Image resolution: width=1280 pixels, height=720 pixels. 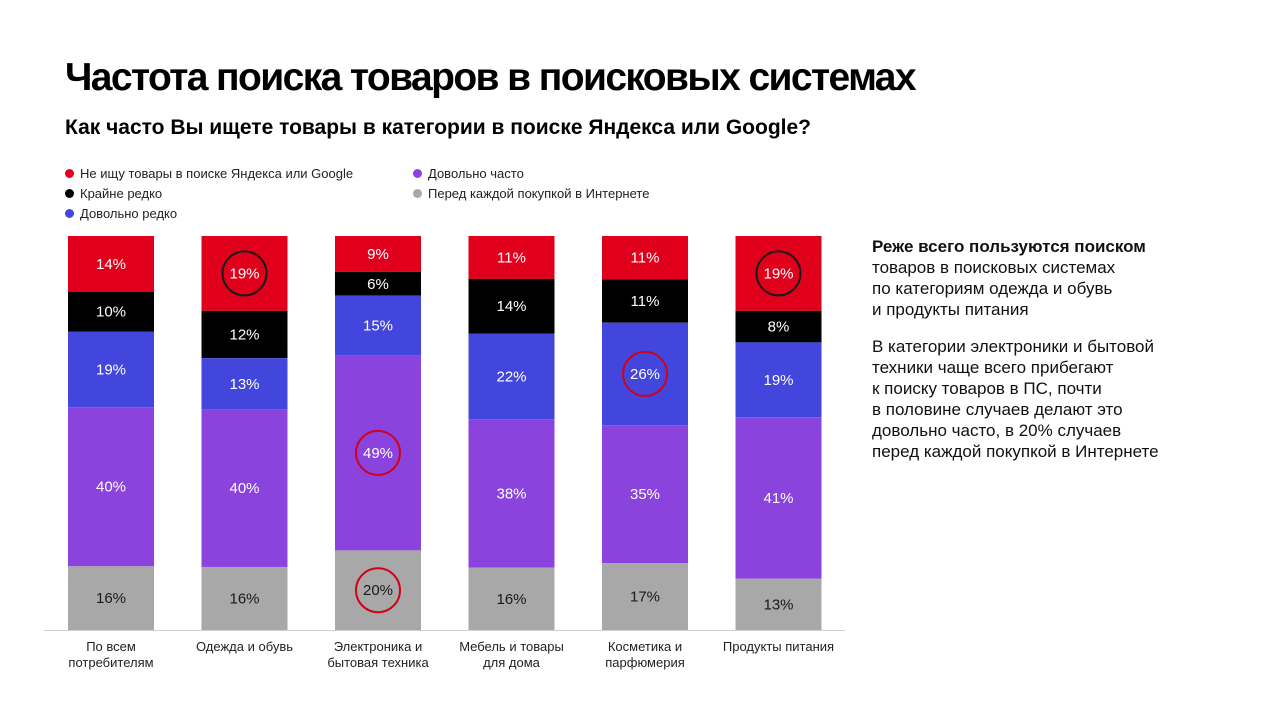 What do you see at coordinates (417, 193) in the screenshot?
I see `legend-swatch-gray` at bounding box center [417, 193].